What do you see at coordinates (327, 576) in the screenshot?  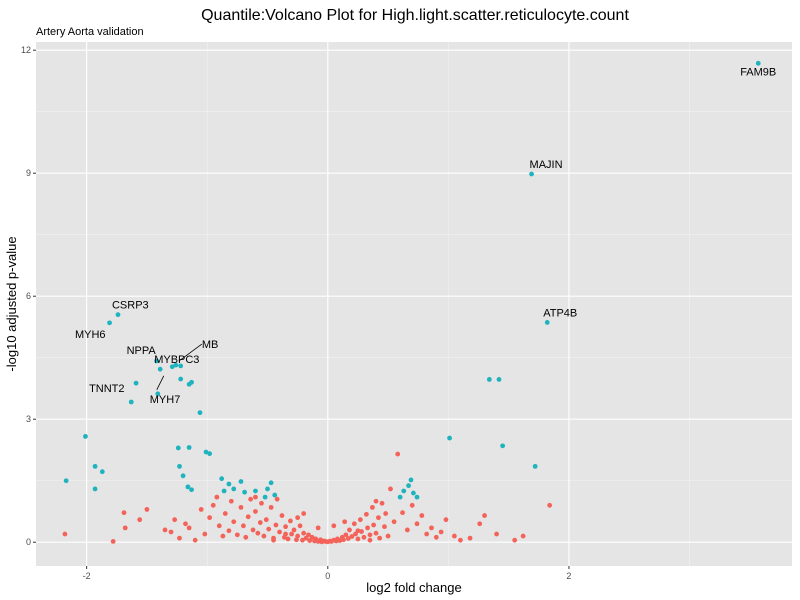 I see `x-tick-label: 0` at bounding box center [327, 576].